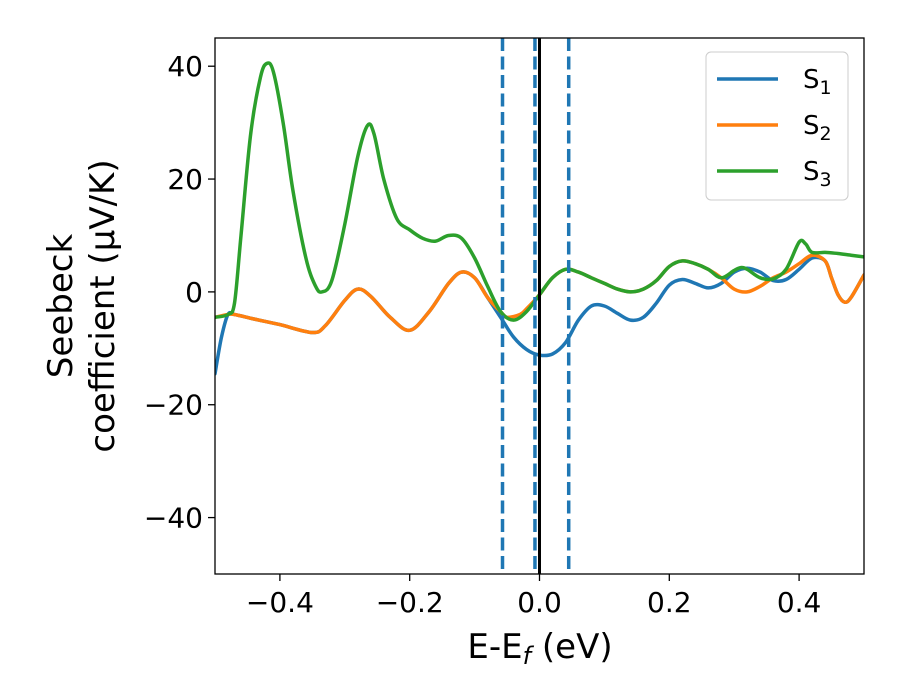 The width and height of the screenshot is (900, 700). What do you see at coordinates (185, 179) in the screenshot?
I see `y-tick-label: 20` at bounding box center [185, 179].